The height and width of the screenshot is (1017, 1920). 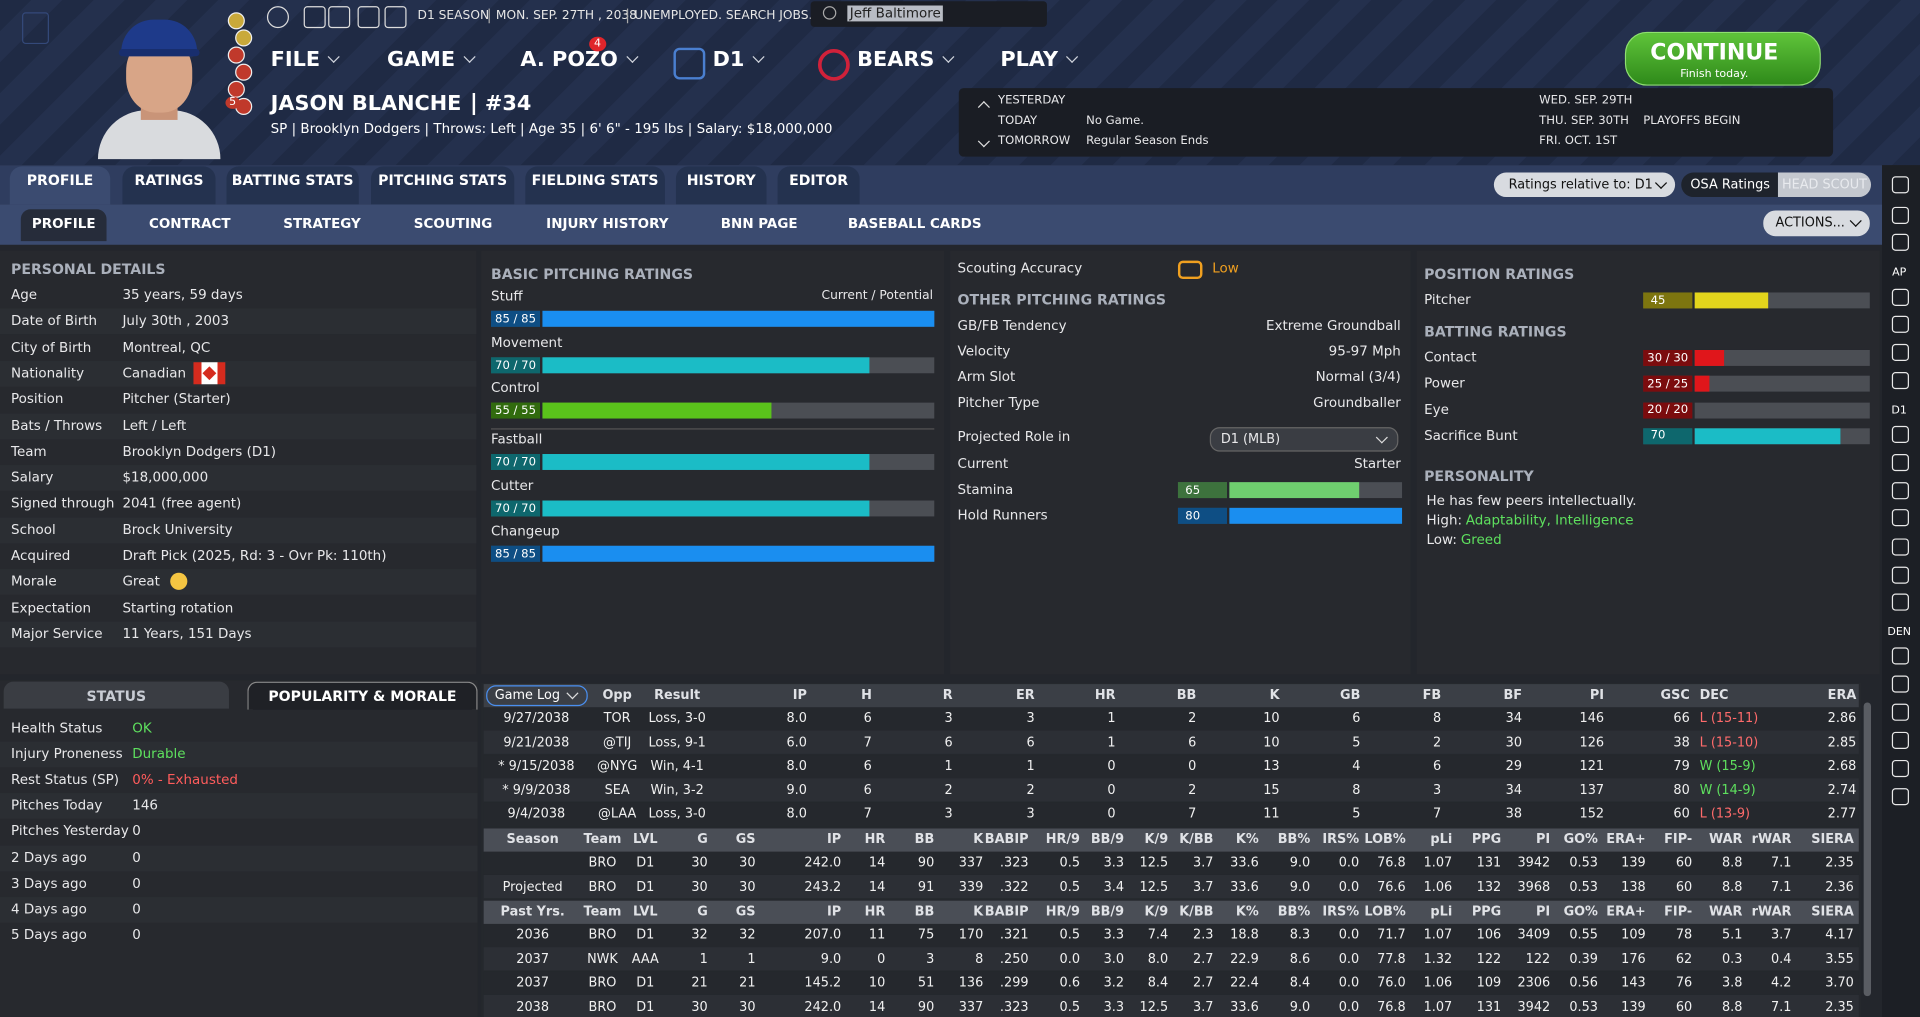 What do you see at coordinates (1114, 886) in the screenshot?
I see `table-cell: 3.4` at bounding box center [1114, 886].